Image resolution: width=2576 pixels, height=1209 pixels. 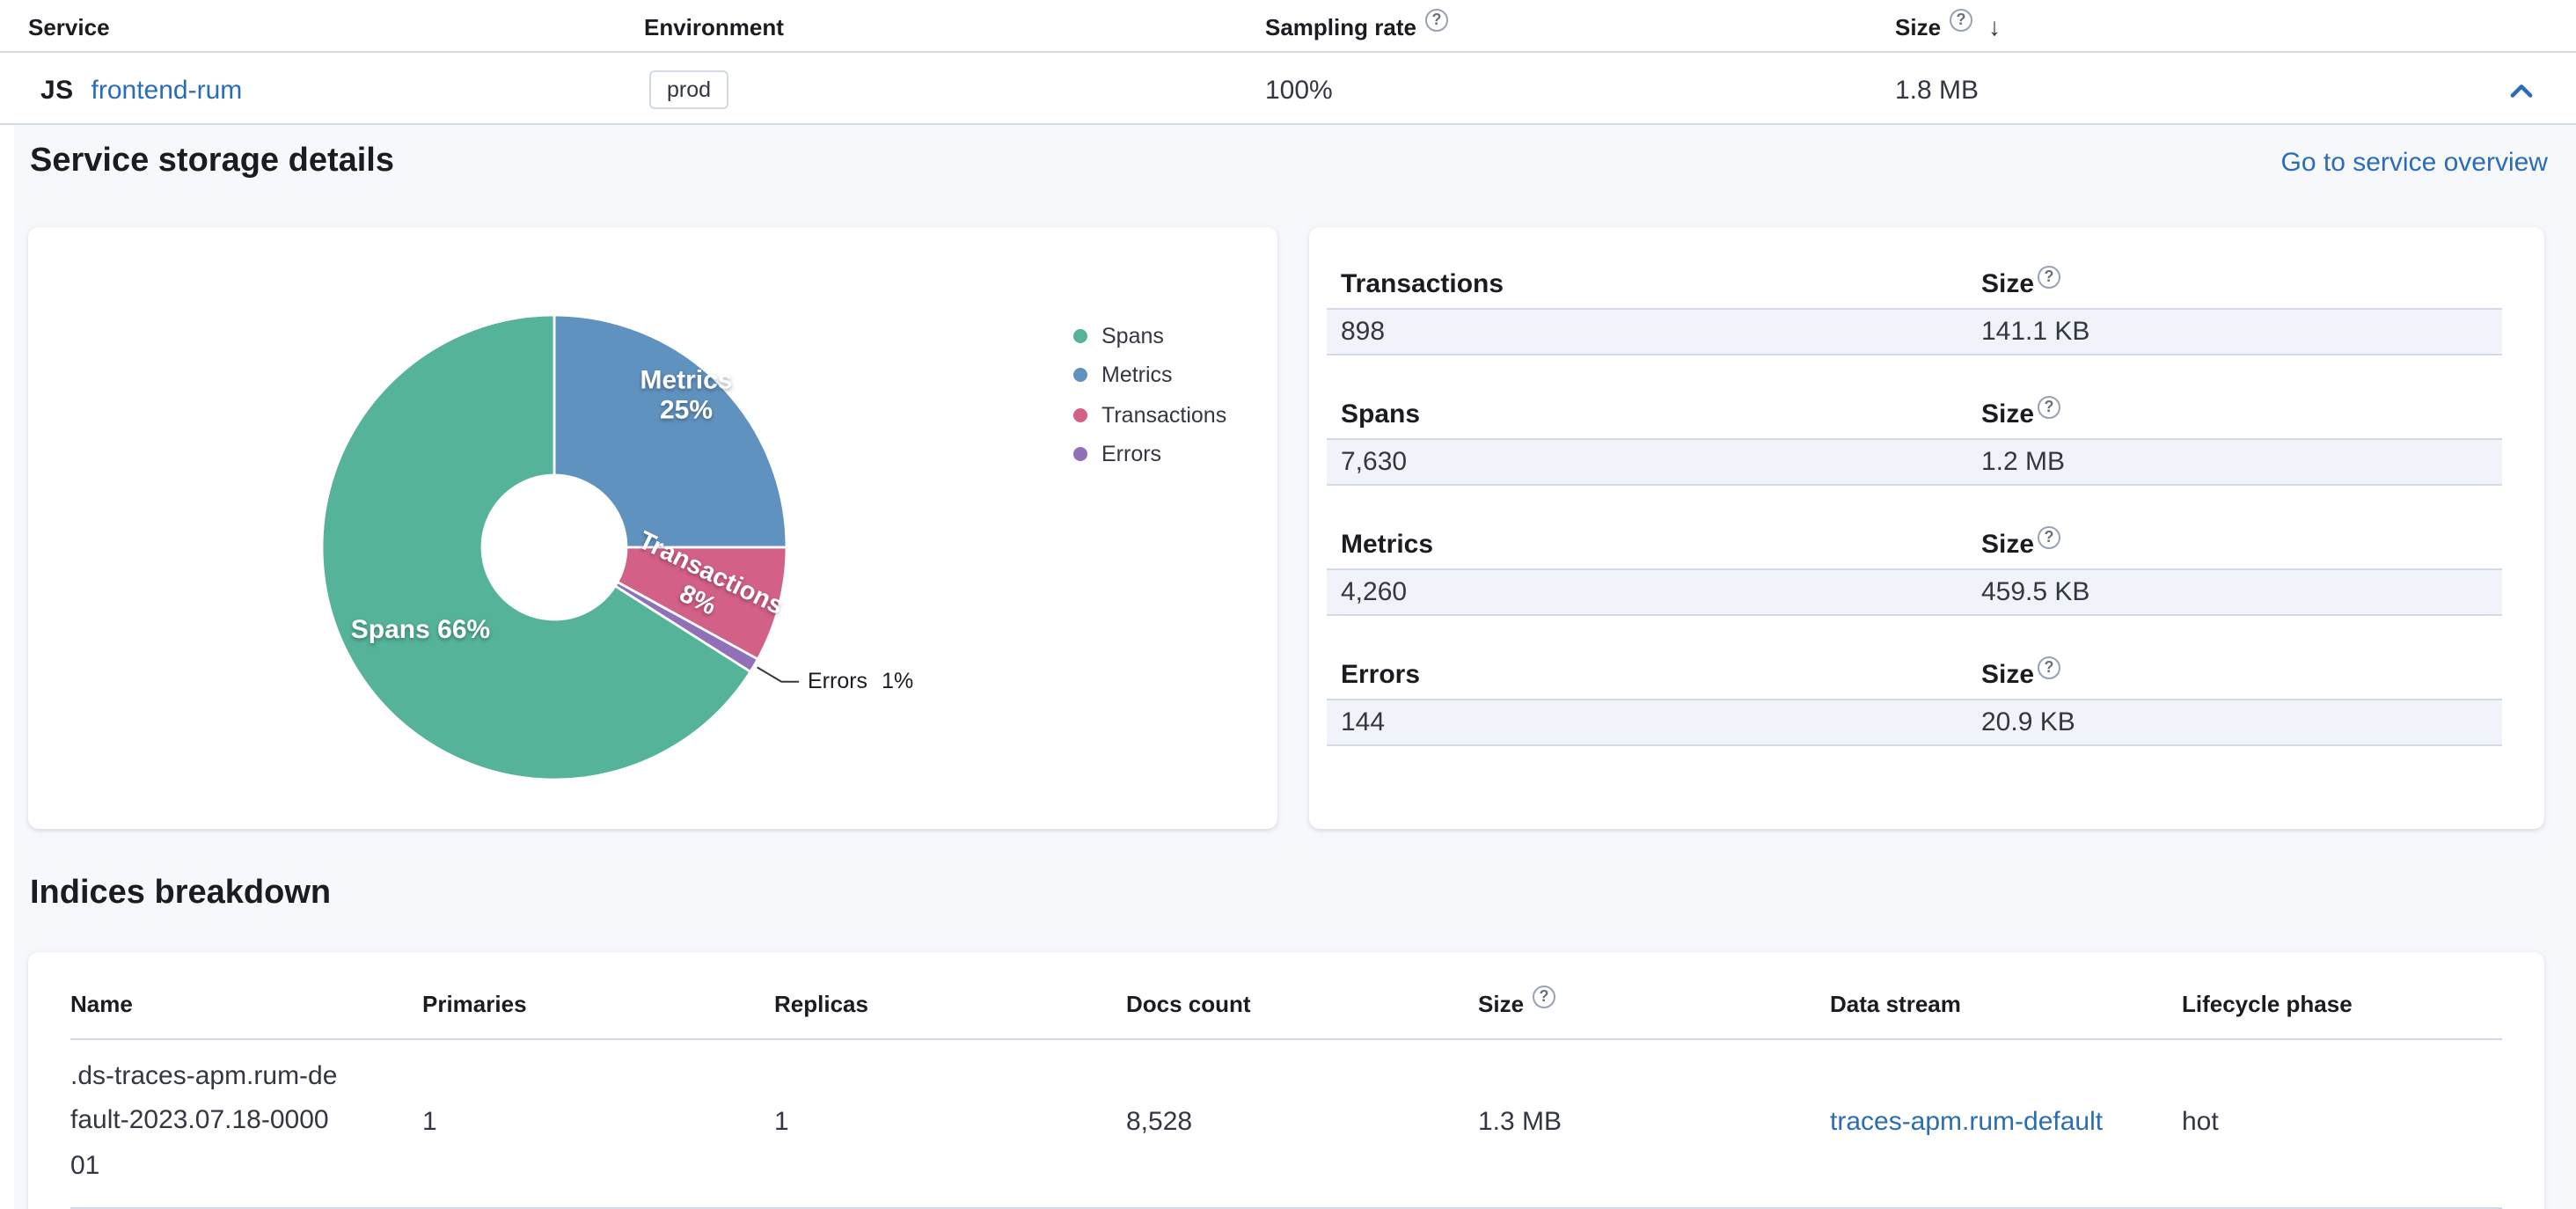 I want to click on stat-count-value: 4,260, so click(x=1374, y=592).